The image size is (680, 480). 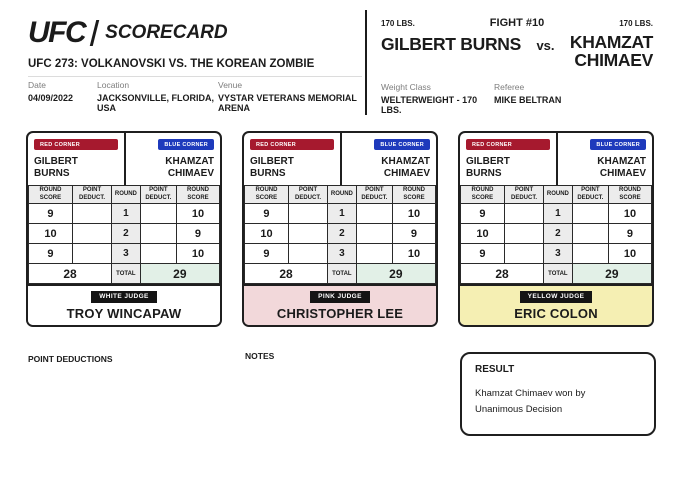 I want to click on blue-fighter-block: KHAMZAT CHIMAEV, so click(x=611, y=51).